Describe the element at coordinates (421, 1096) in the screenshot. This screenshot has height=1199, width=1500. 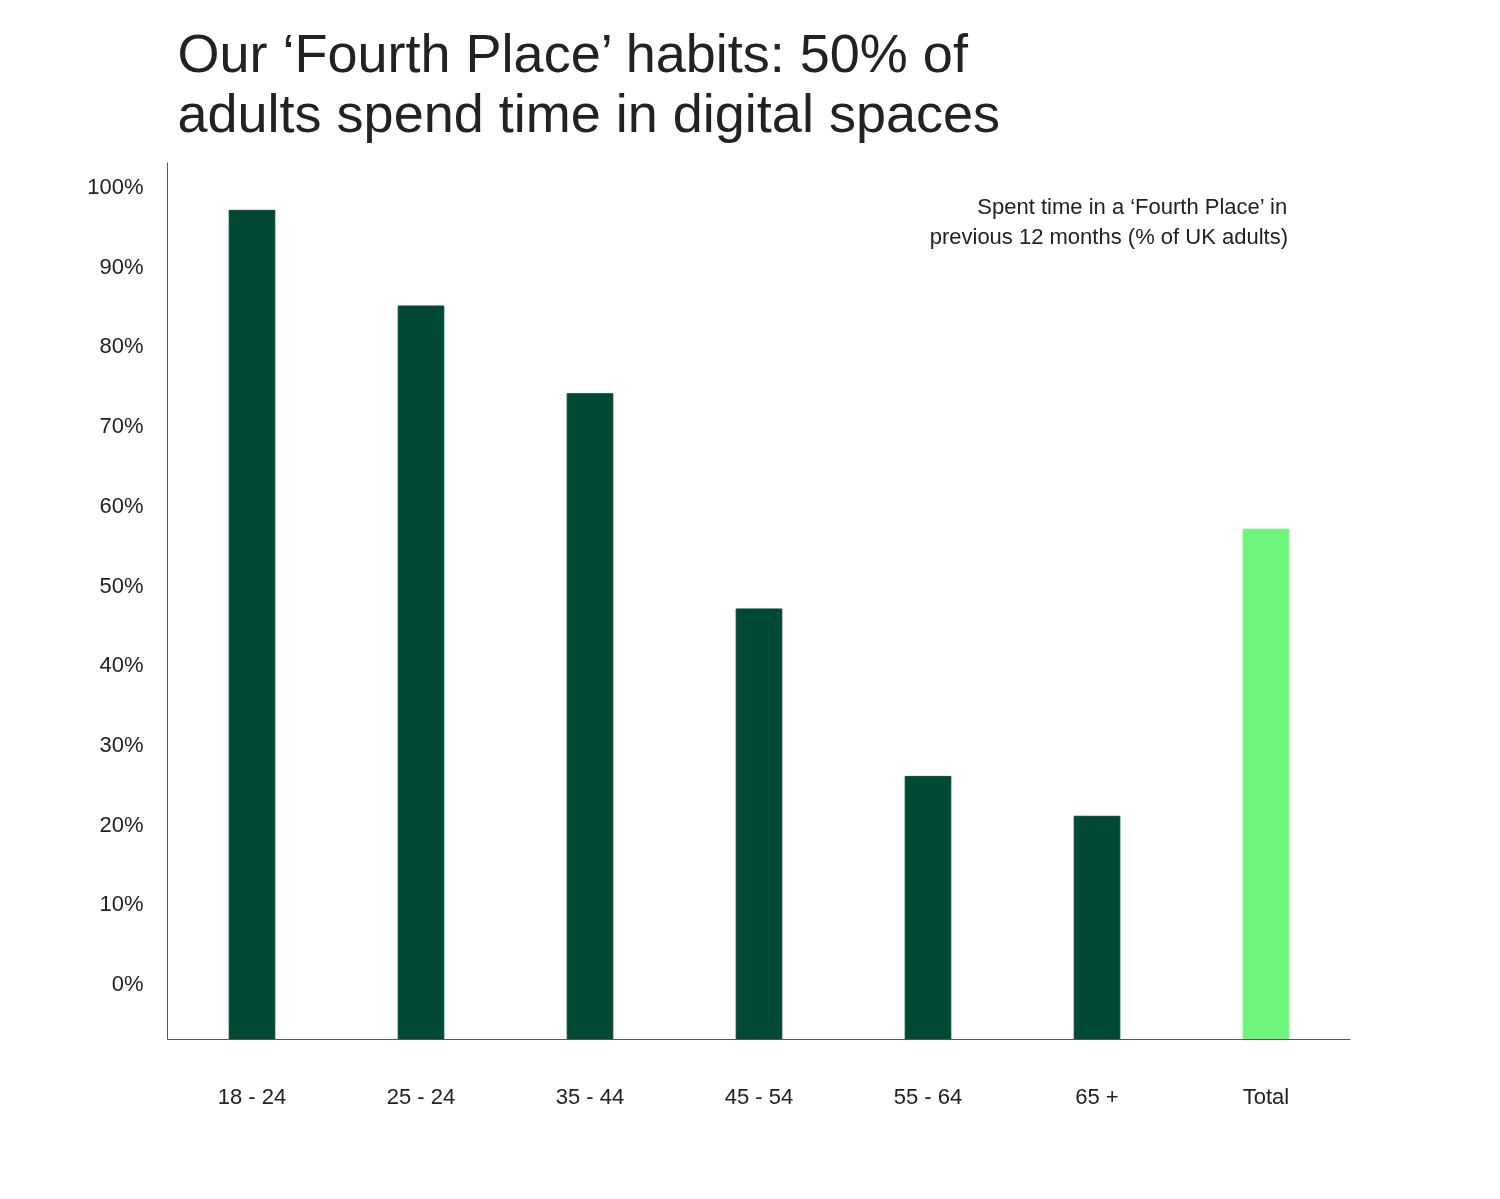
I see `x-tick-label: 25 - 24` at that location.